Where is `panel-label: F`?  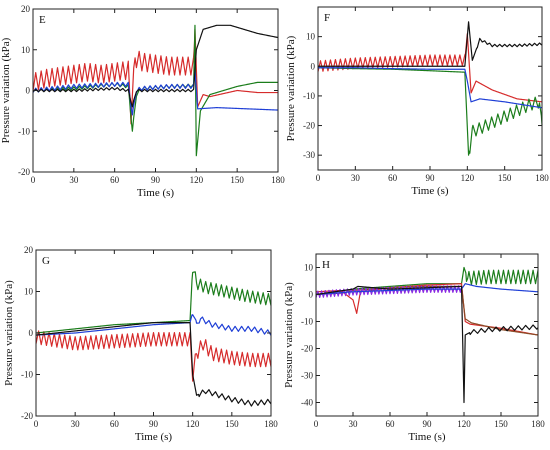 panel-label: F is located at coordinates (327, 18).